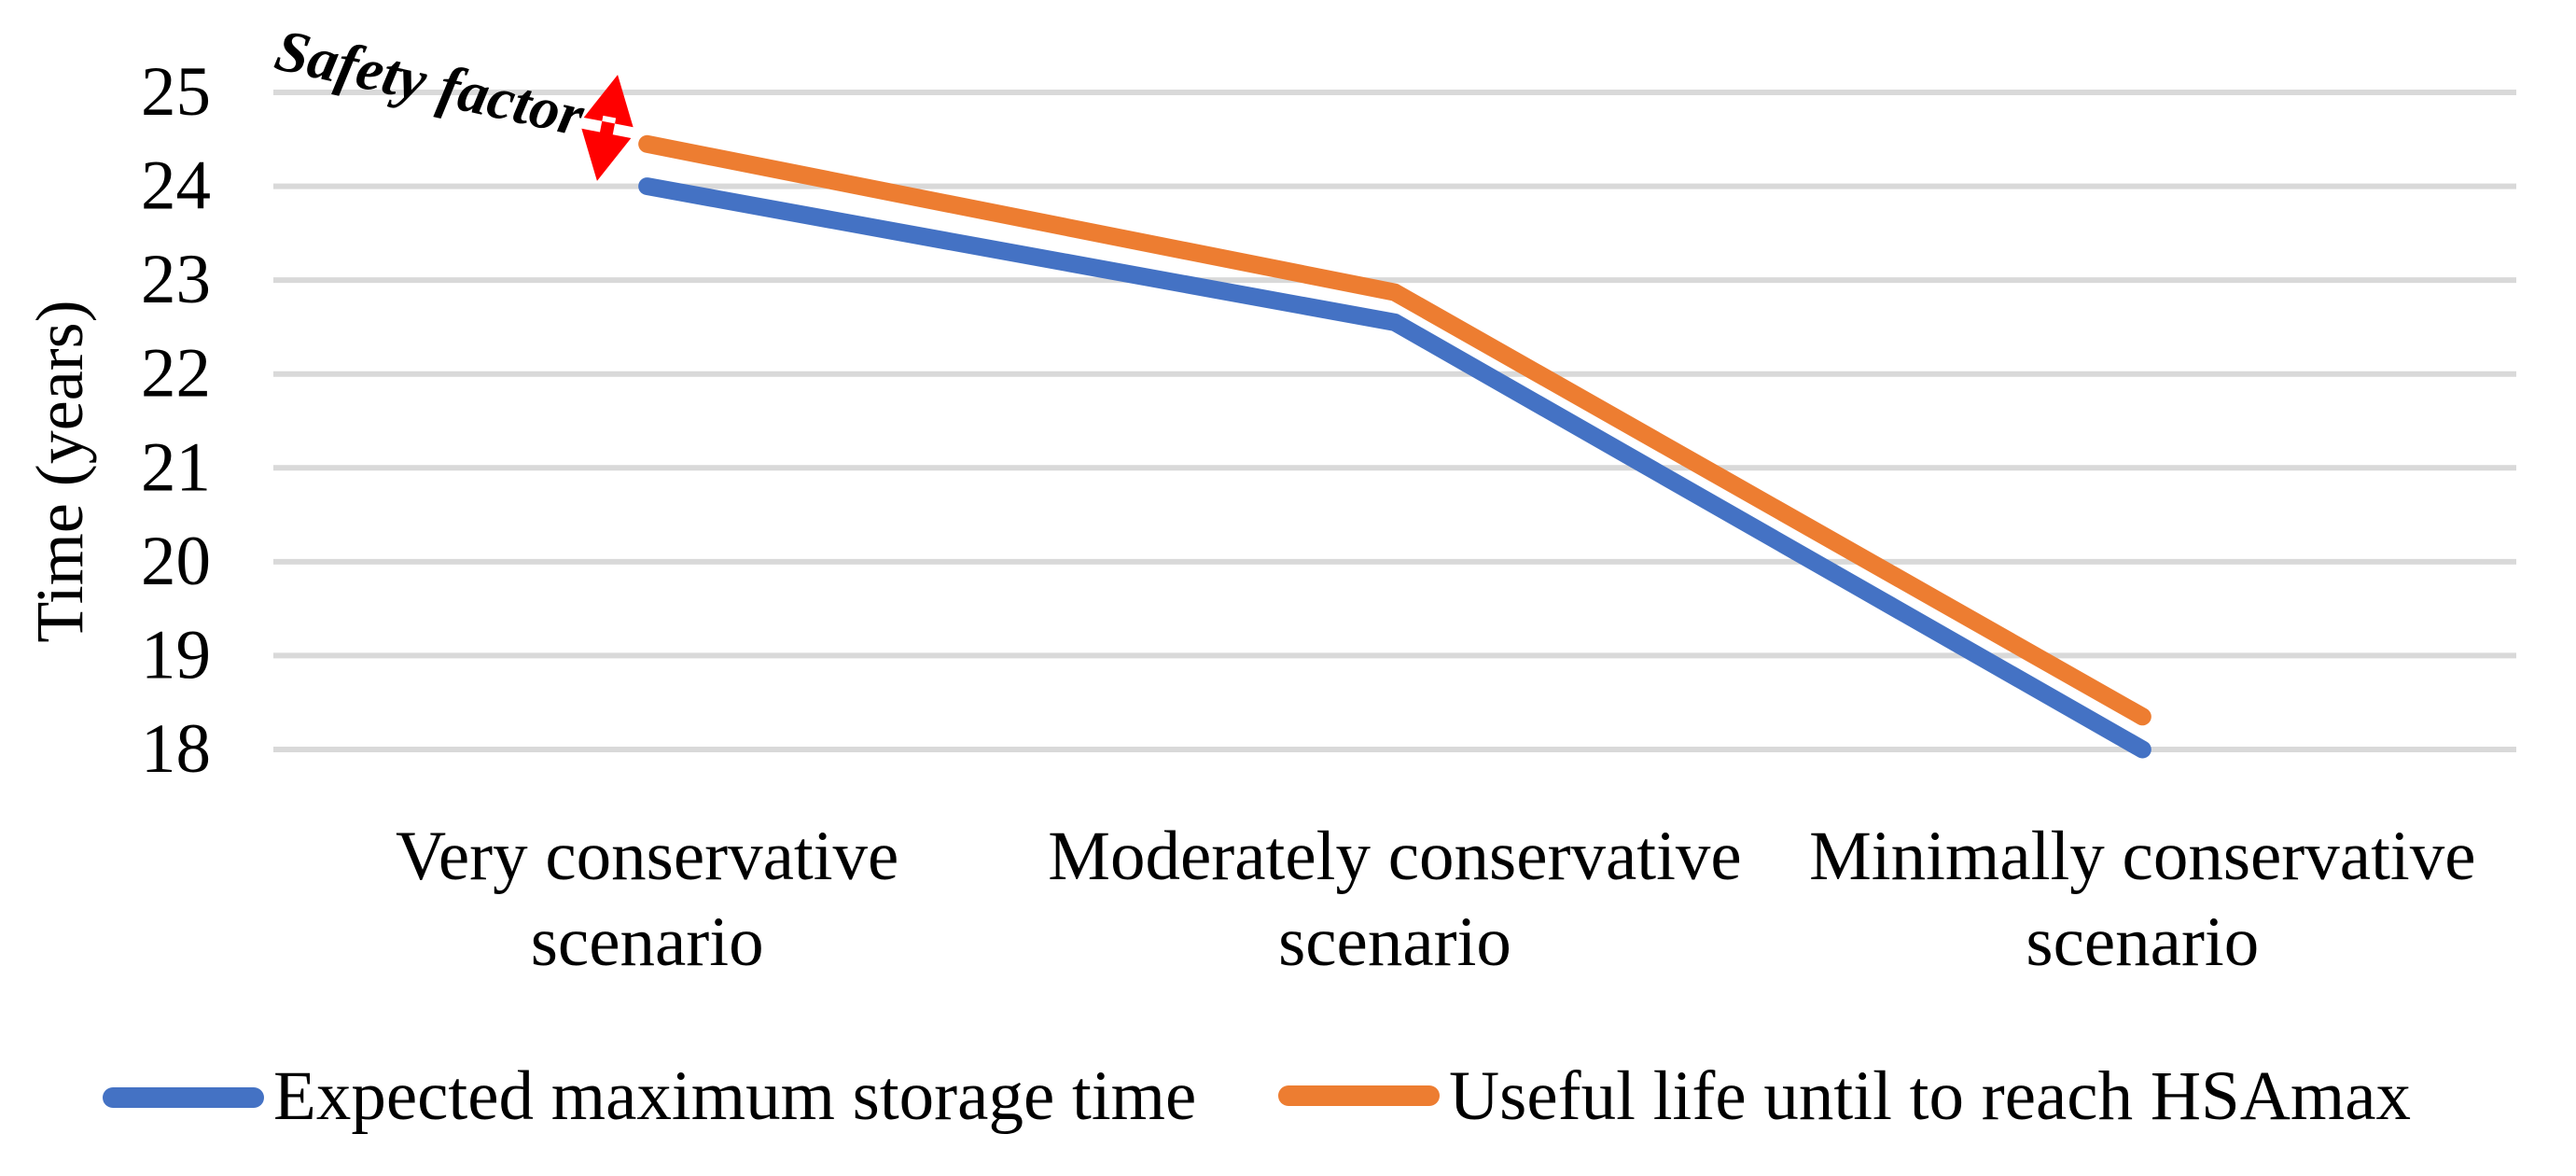 The image size is (2576, 1176). Describe the element at coordinates (647, 856) in the screenshot. I see `x-category-label-line1: Very conservative` at that location.